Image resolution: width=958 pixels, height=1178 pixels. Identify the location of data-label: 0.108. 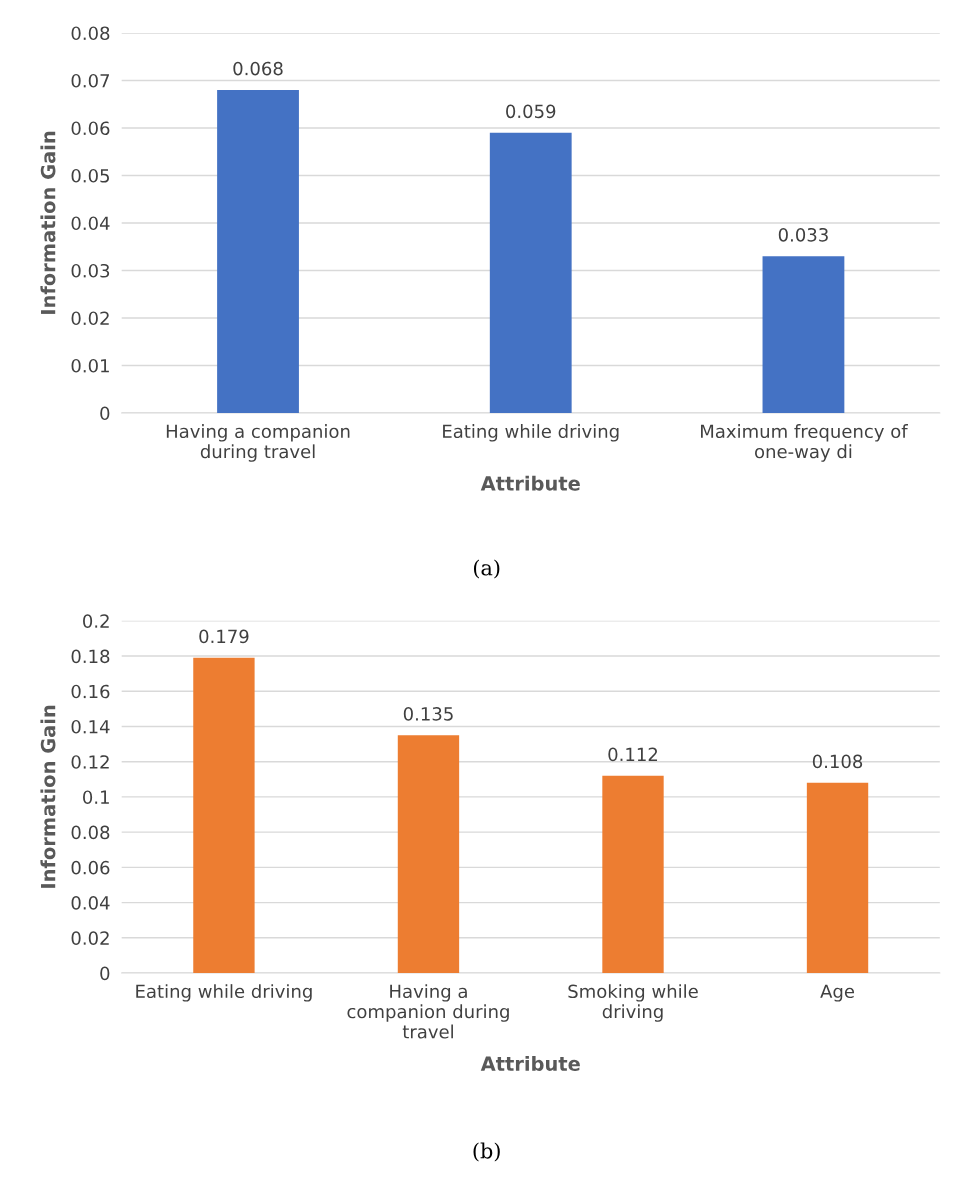
(837, 761).